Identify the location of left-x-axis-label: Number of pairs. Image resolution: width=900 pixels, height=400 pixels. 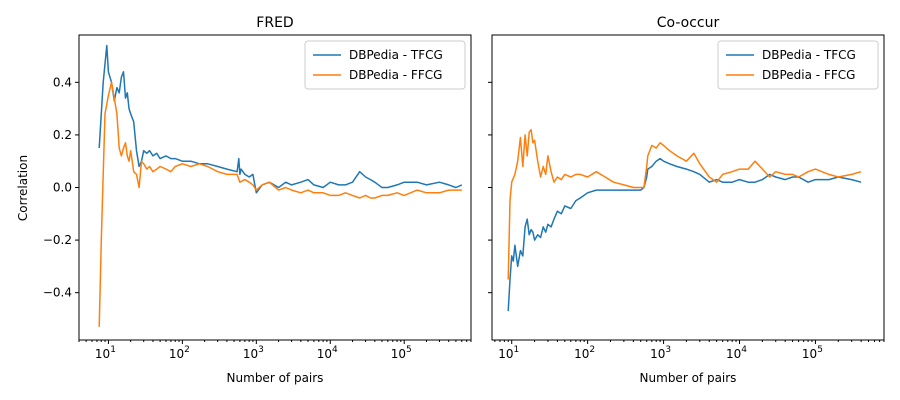
(275, 378).